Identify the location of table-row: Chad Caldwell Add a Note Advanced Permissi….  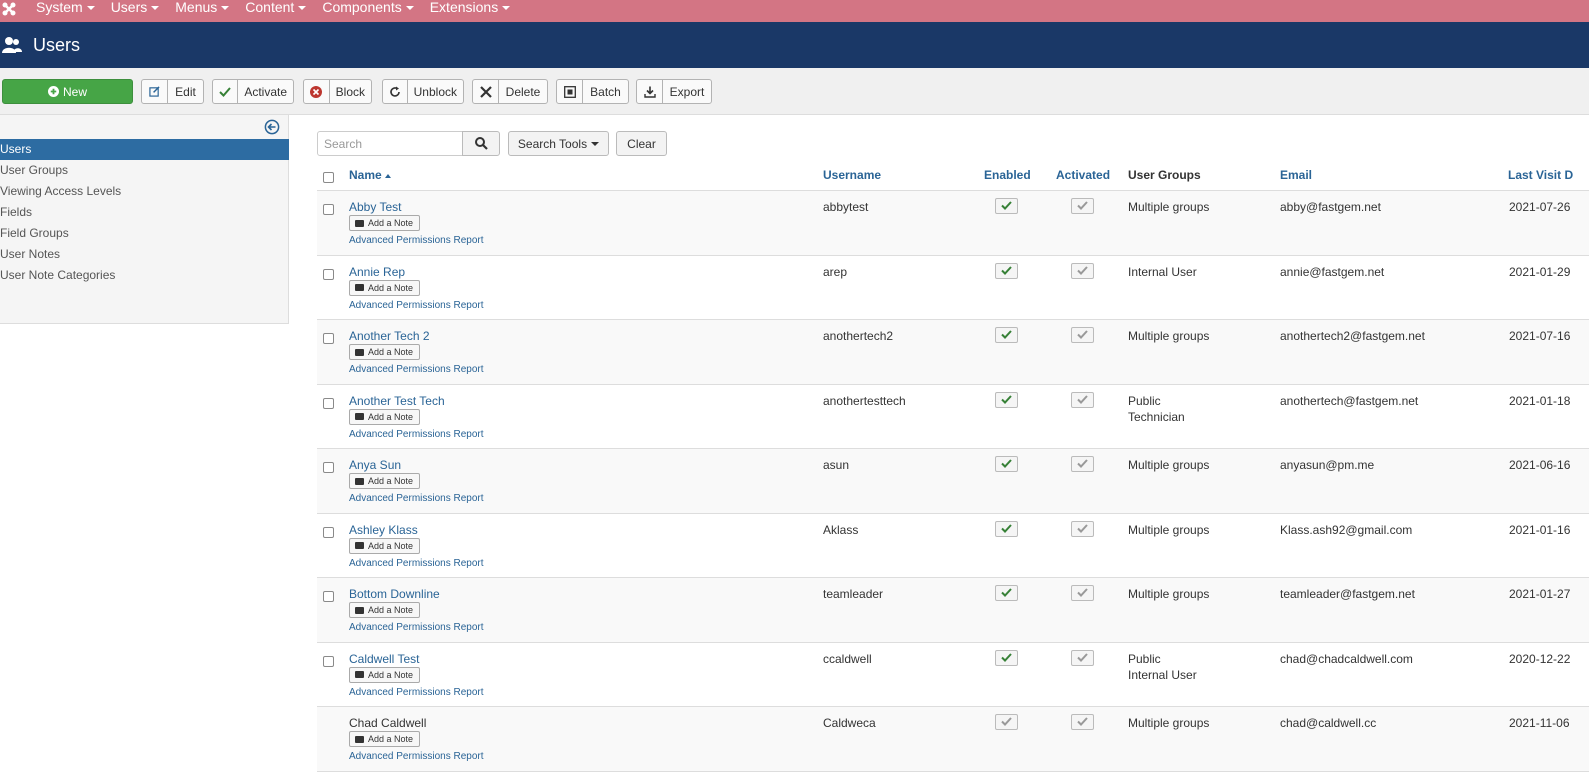
(953, 739).